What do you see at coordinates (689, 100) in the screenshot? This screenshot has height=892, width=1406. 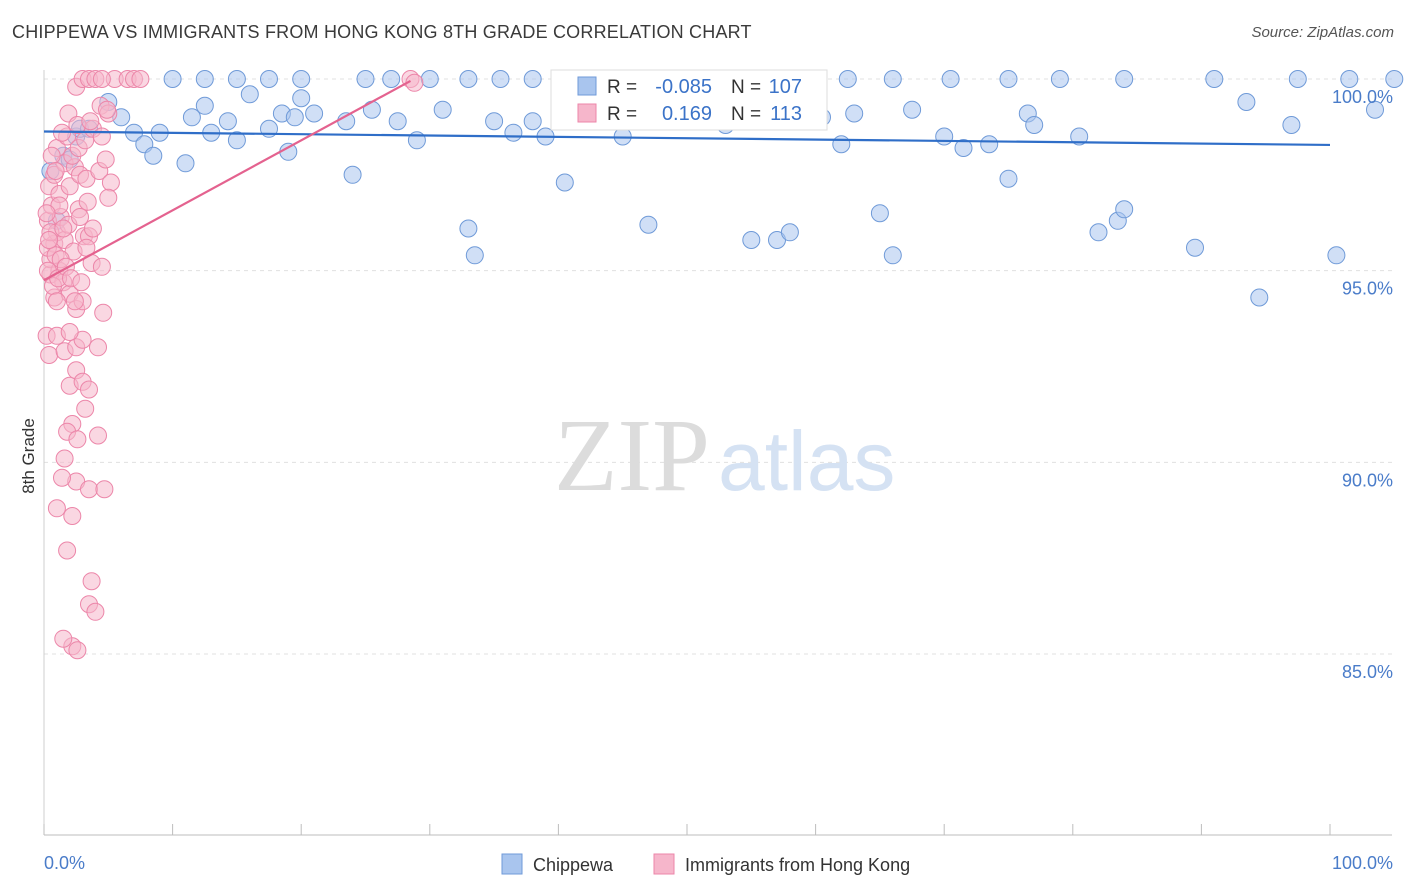 I see `stats-box-frame` at bounding box center [689, 100].